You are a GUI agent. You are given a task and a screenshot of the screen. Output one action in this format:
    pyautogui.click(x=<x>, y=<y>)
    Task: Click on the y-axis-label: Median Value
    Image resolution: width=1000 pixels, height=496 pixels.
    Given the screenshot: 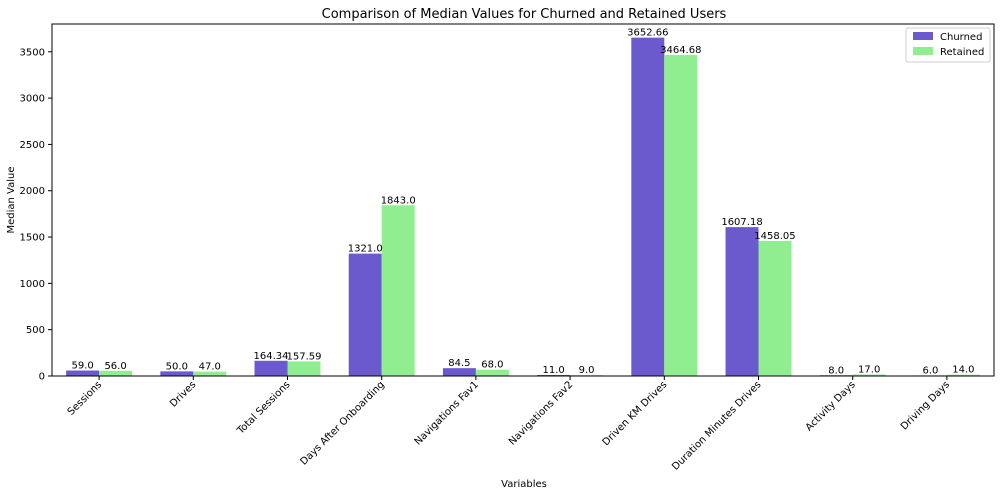 What is the action you would take?
    pyautogui.click(x=11, y=199)
    